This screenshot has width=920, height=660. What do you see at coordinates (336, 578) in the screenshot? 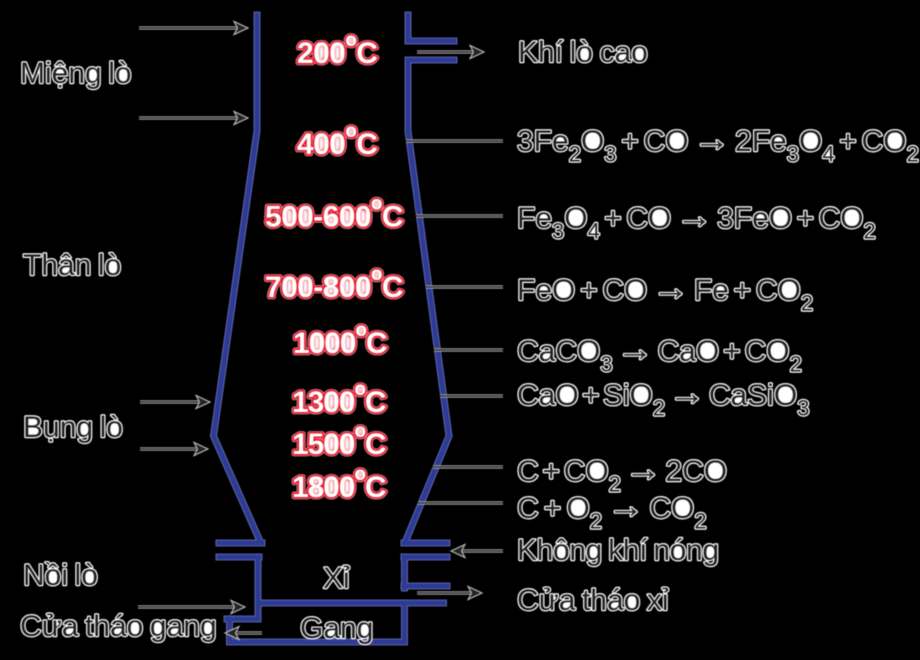
I see `svg-text: Xỉ` at bounding box center [336, 578].